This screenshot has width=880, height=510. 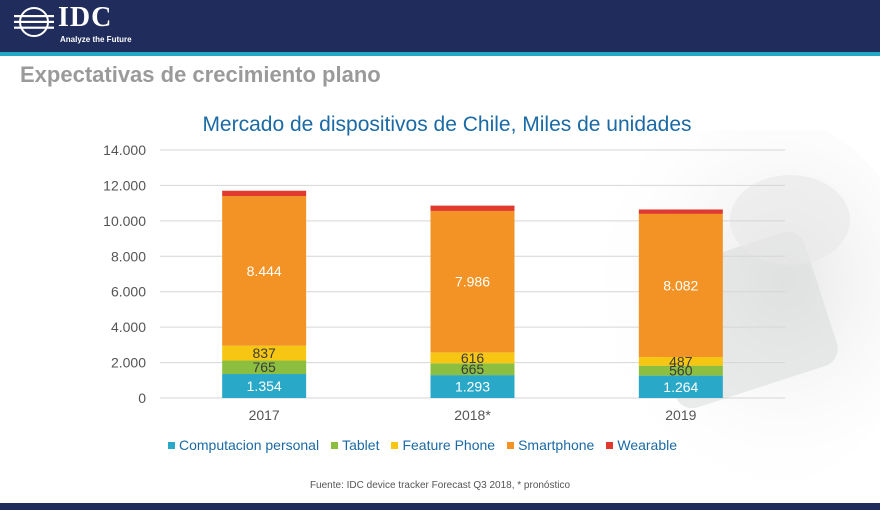 I want to click on data-label: 8.444, so click(x=264, y=271).